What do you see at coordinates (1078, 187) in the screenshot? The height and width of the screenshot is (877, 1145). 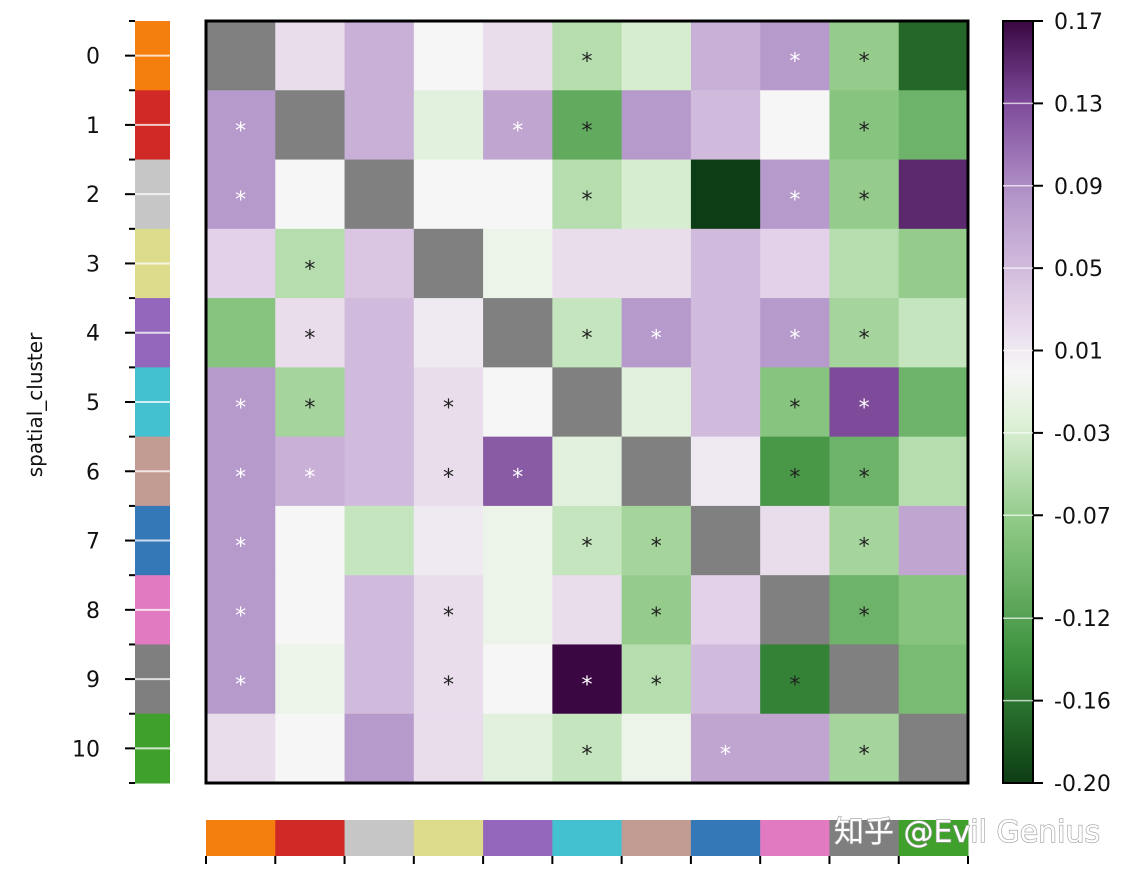 I see `colorbar-tick-label: 0.09` at bounding box center [1078, 187].